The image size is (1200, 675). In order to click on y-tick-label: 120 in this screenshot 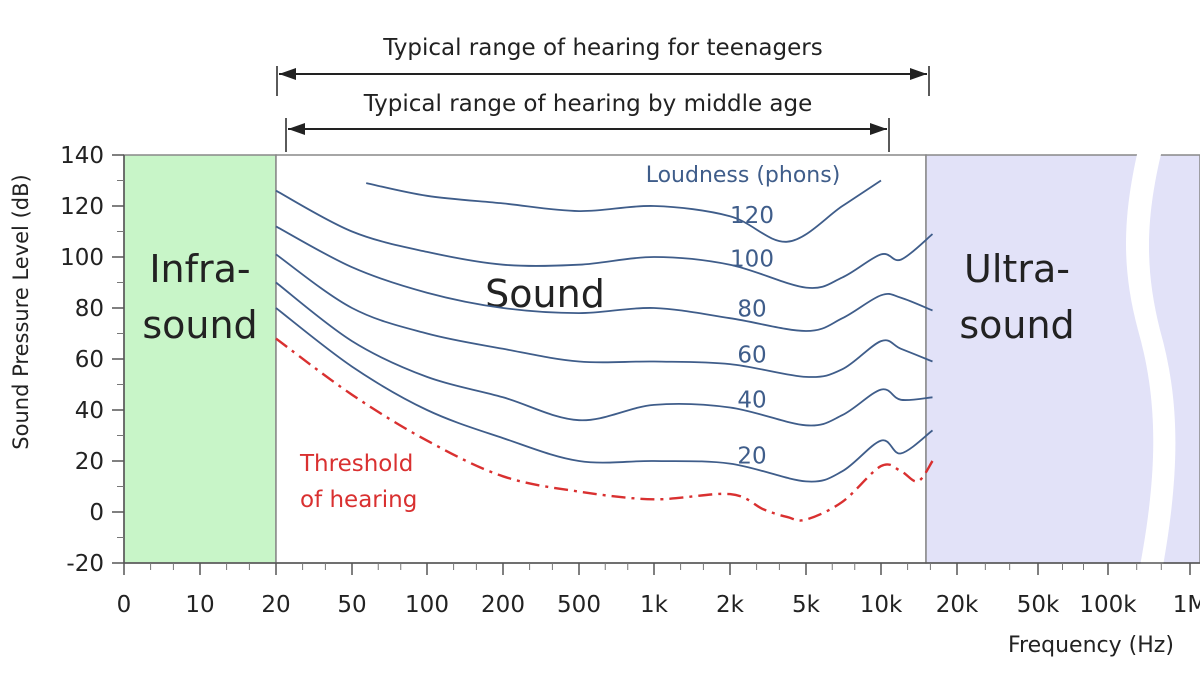, I will do `click(82, 207)`.